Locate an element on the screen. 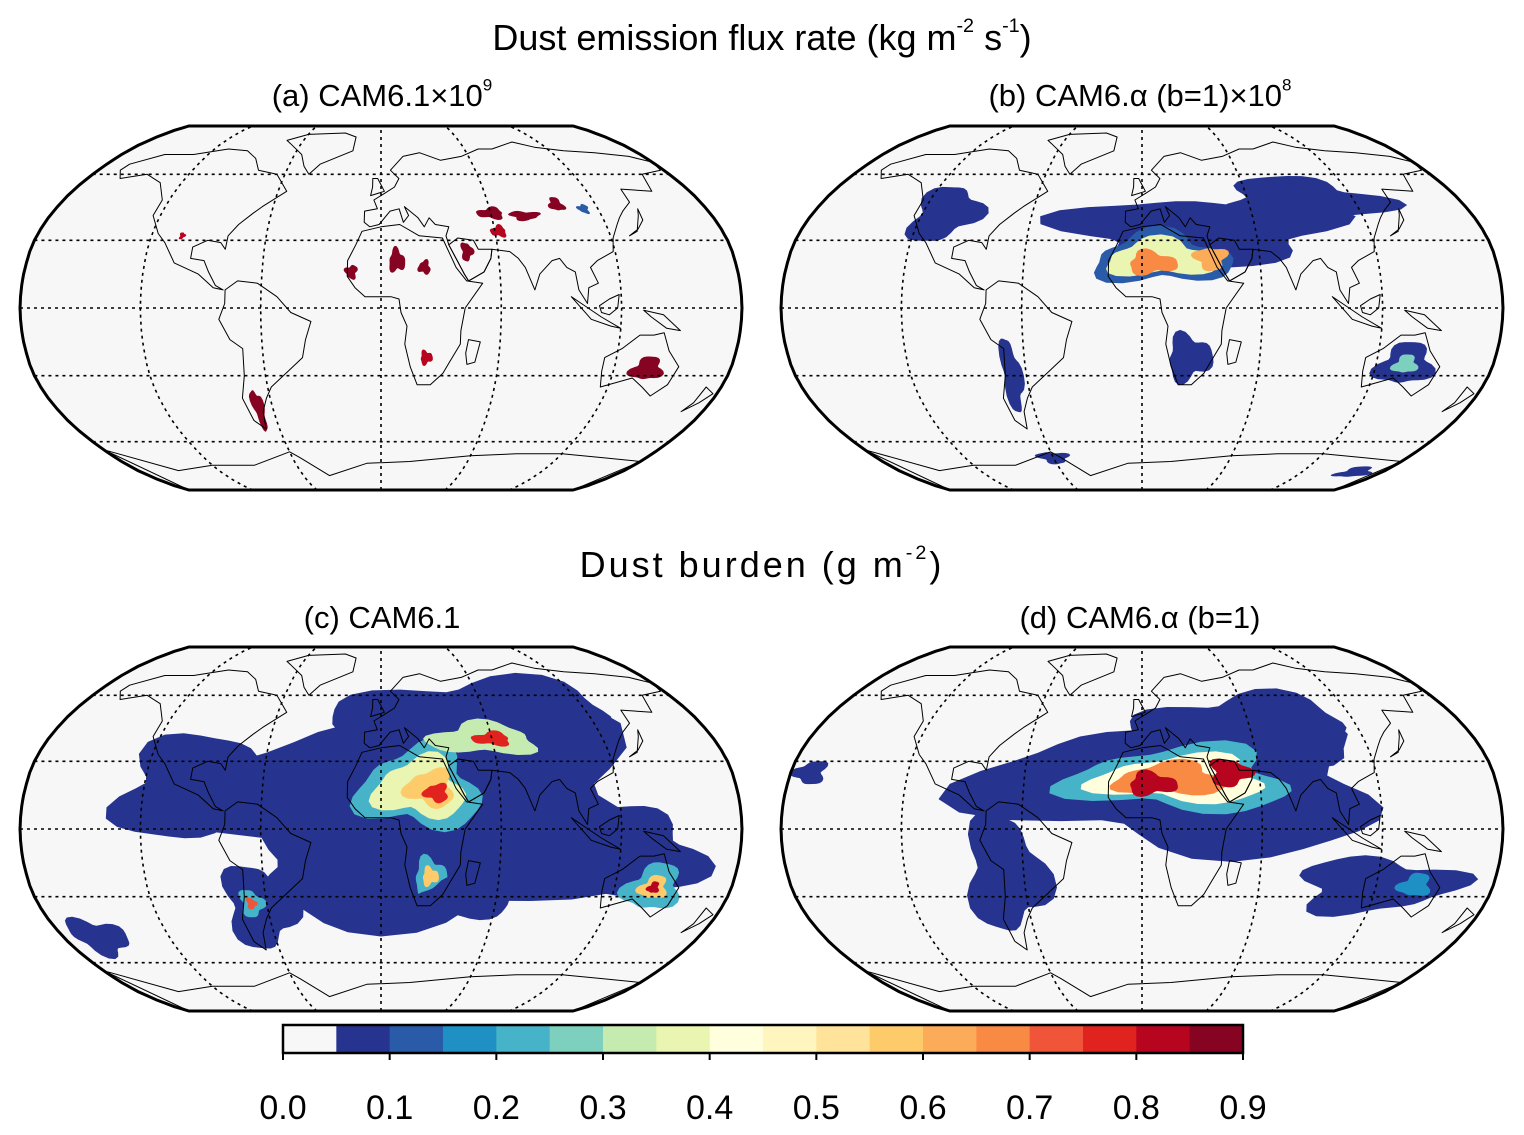  coastline-australia is located at coordinates (639, 885).